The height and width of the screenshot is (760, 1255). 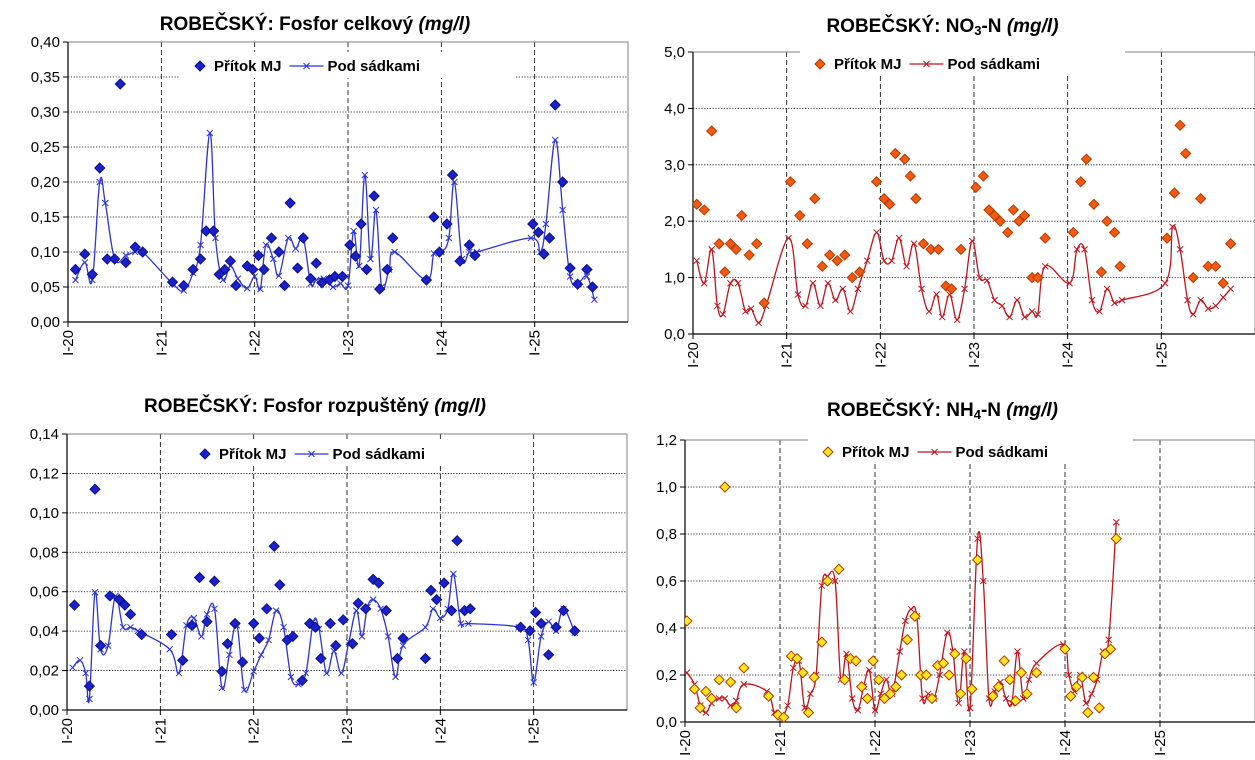 I want to click on y-tick-label: 0,20, so click(x=45, y=182).